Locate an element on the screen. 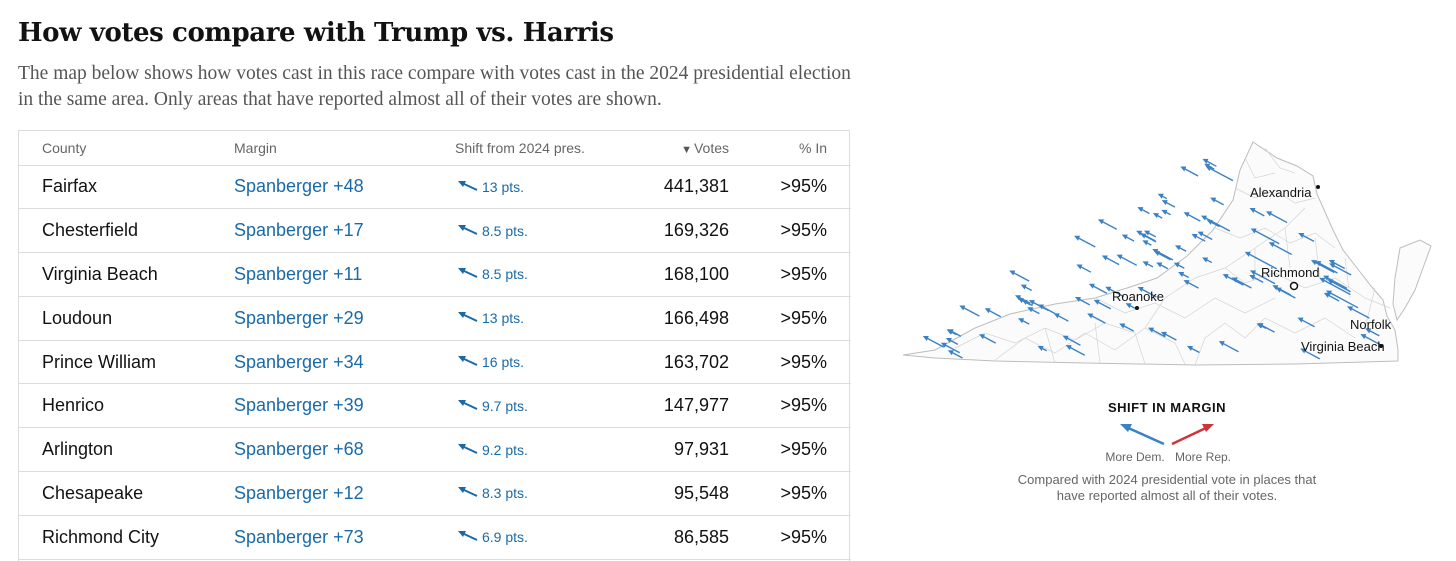 The width and height of the screenshot is (1456, 561). shift-value: 8.5 pts. is located at coordinates (505, 231).